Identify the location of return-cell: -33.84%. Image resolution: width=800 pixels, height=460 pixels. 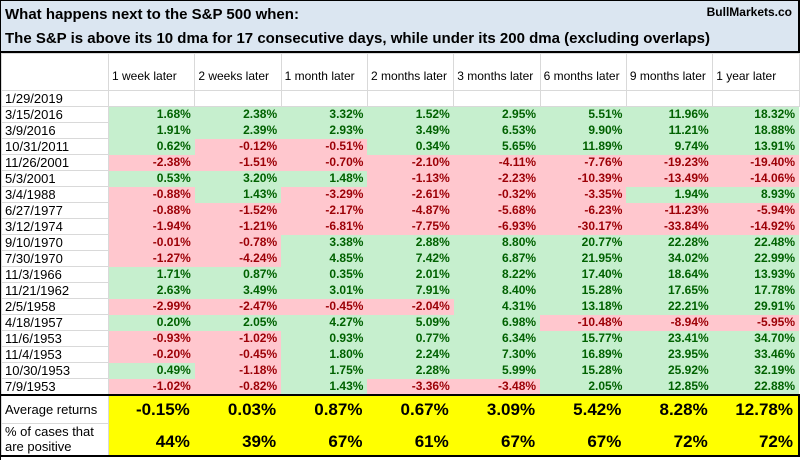
(669, 226).